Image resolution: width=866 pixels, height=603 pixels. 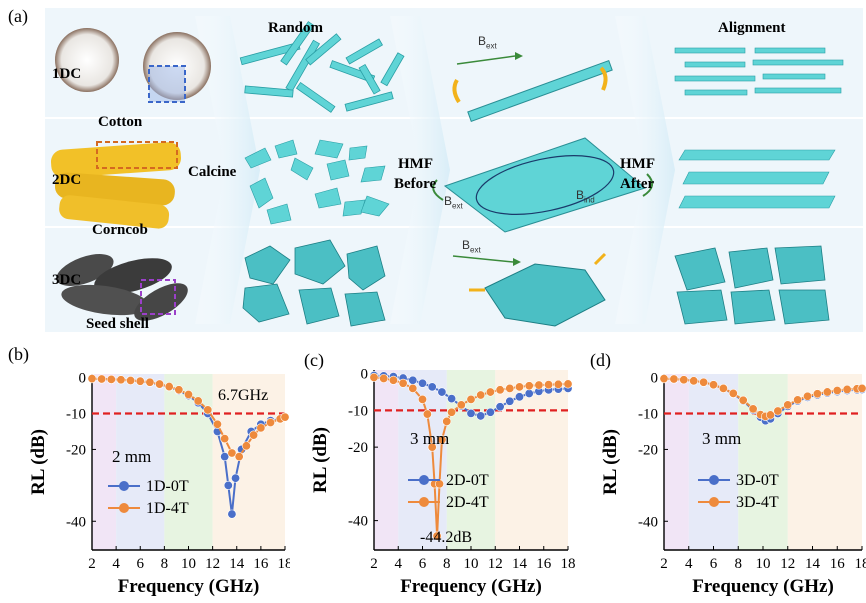 I want to click on chart-panel-label: (d), so click(x=600, y=360).